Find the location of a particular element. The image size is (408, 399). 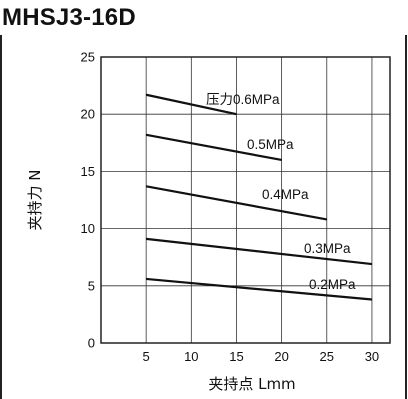

y-tick-labels: 0 5 10 15 20 25 is located at coordinates (88, 200).